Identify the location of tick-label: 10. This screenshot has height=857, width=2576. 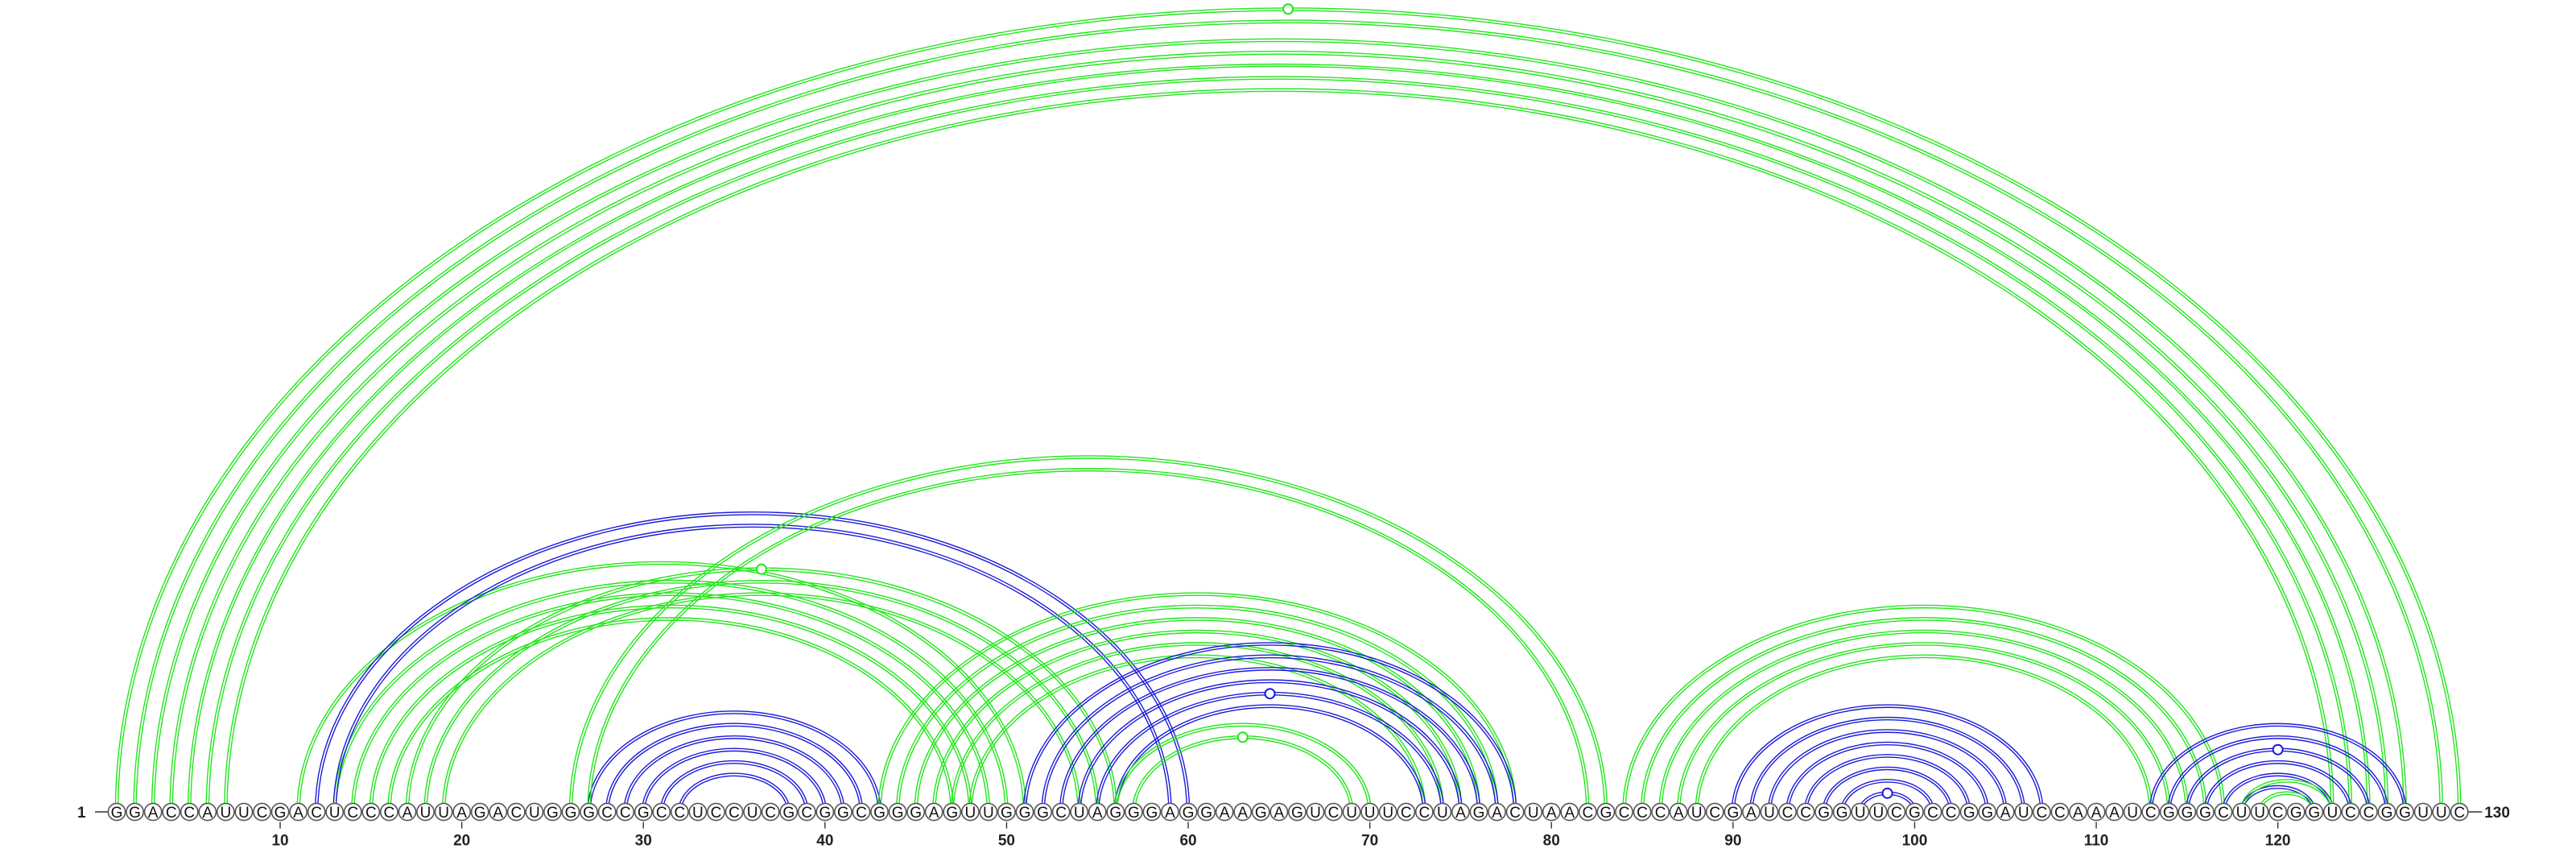
(279, 841).